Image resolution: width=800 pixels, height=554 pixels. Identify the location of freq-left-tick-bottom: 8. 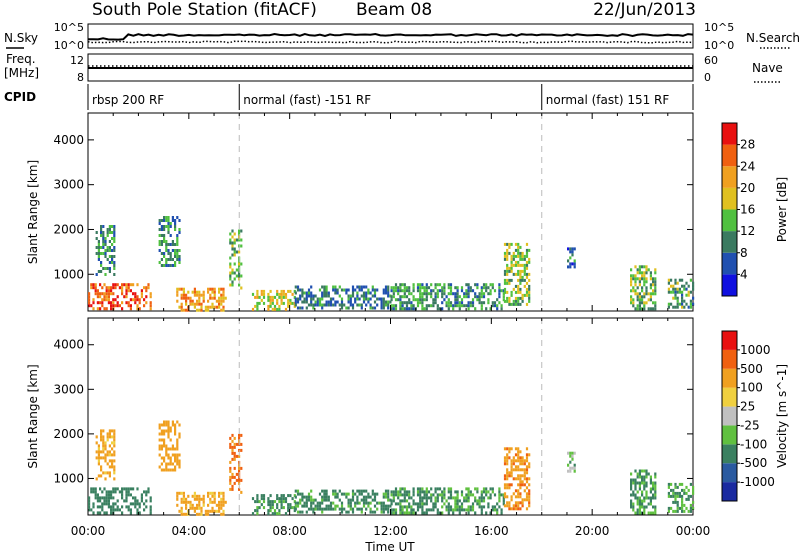
(80, 77).